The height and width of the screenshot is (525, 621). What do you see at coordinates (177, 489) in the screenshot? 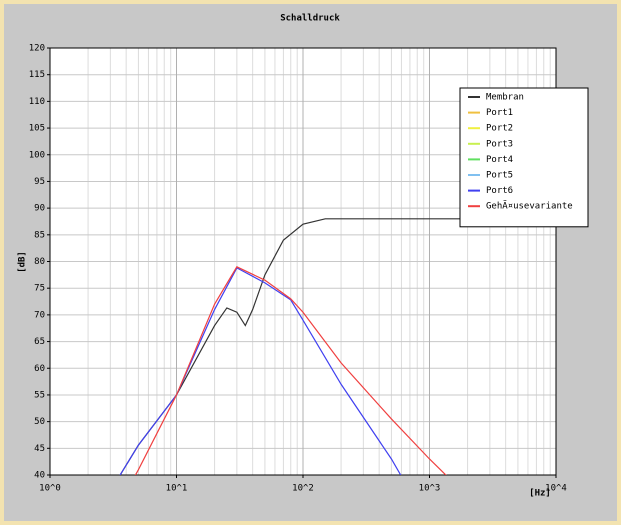
I see `x-tick-label: 10^1` at bounding box center [177, 489].